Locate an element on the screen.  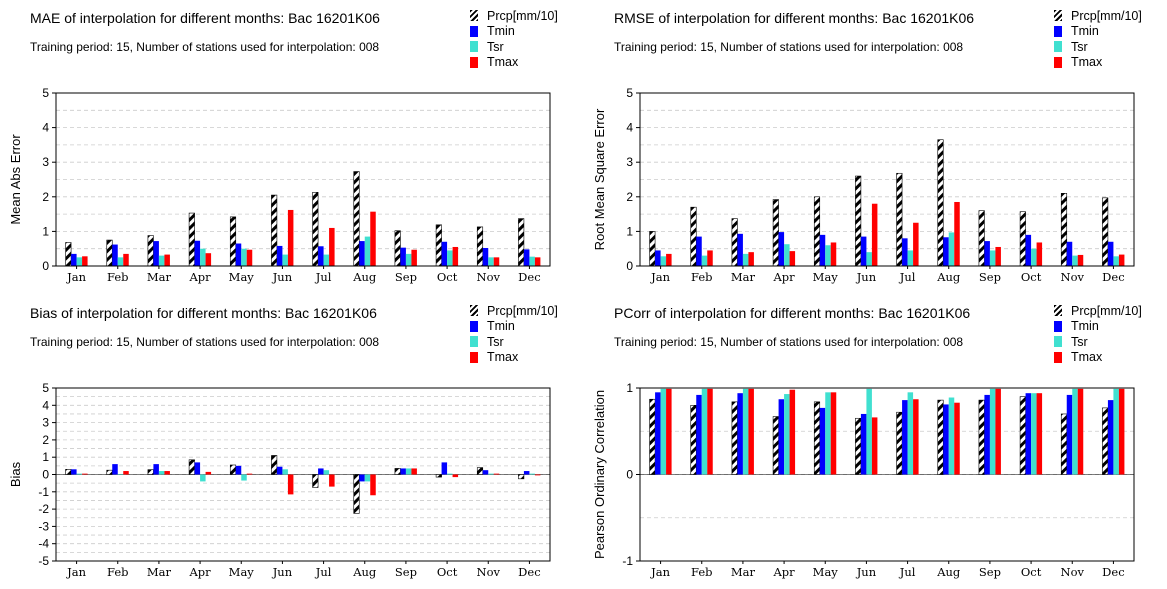
bar-tmin-apr is located at coordinates (197, 253).